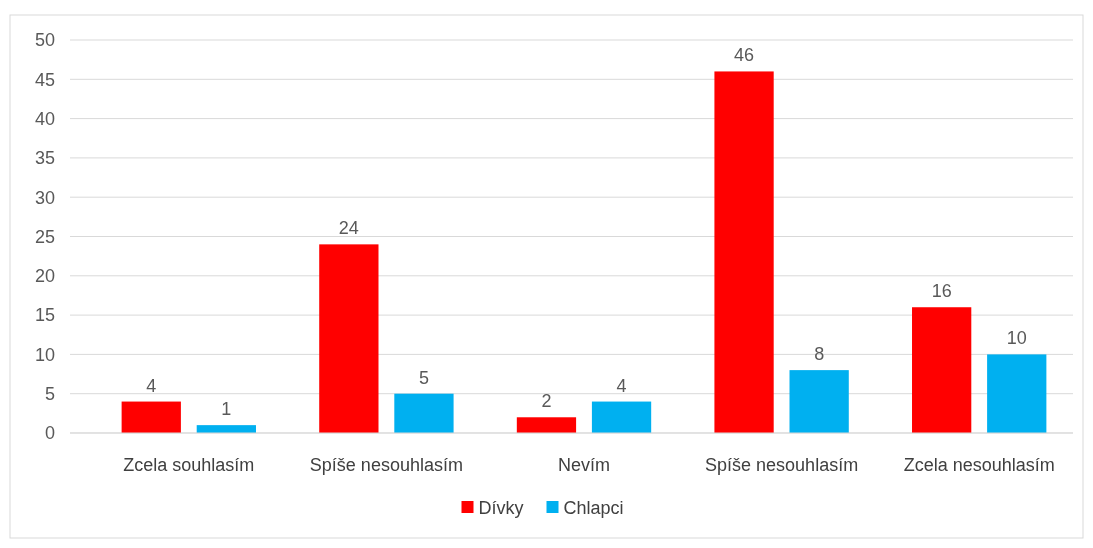  What do you see at coordinates (44, 40) in the screenshot?
I see `y-tick-label: 50` at bounding box center [44, 40].